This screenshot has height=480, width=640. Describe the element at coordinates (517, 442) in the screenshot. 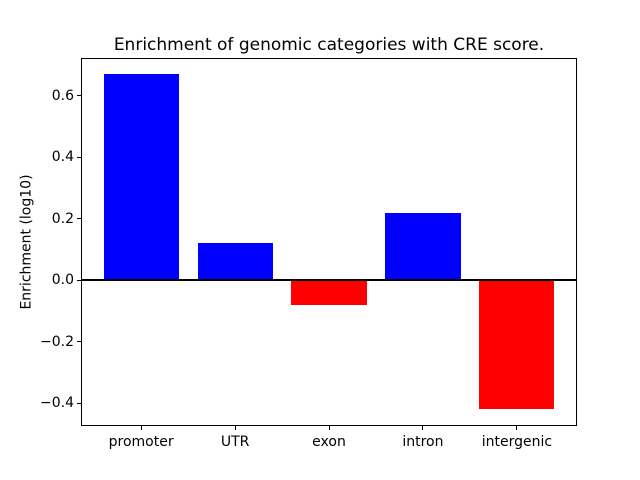

I see `x-tick-label-intergenic: intergenic` at that location.